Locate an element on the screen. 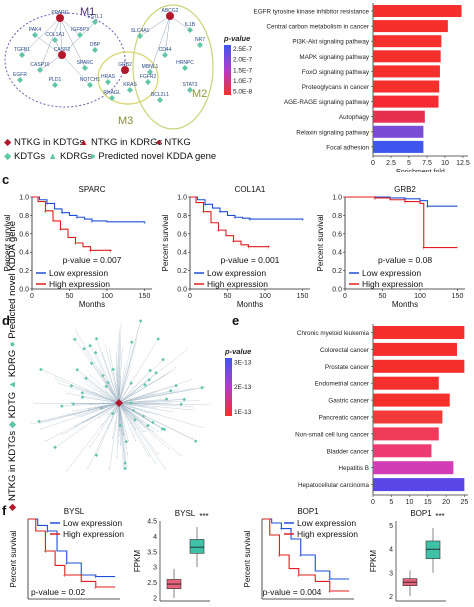 The width and height of the screenshot is (474, 607). tick-label: 3.5 is located at coordinates (152, 552).